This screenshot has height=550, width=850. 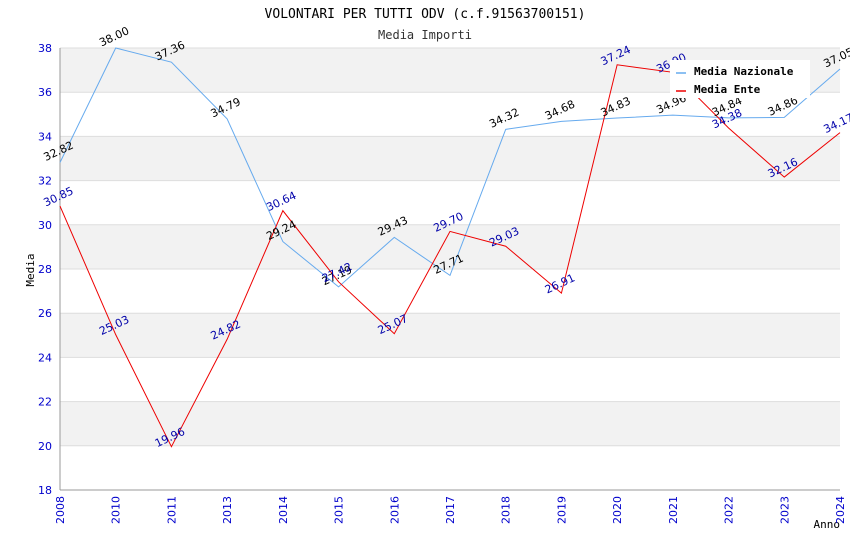 What do you see at coordinates (394, 510) in the screenshot?
I see `x-tick-label: 2016` at bounding box center [394, 510].